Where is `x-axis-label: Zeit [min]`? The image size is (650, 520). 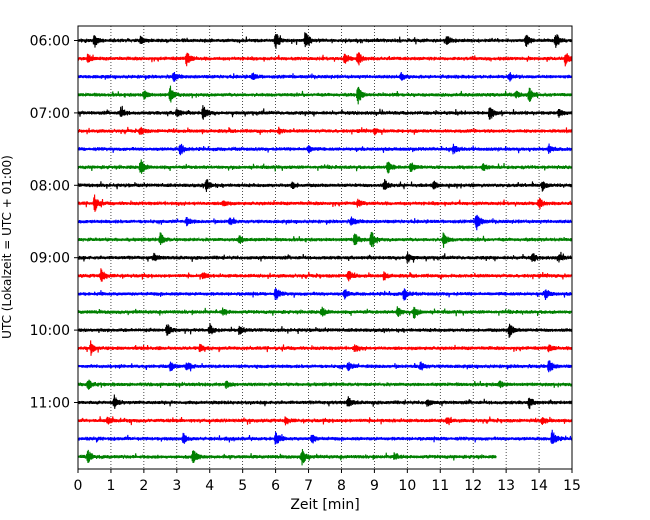 x-axis-label: Zeit [min] is located at coordinates (324, 505).